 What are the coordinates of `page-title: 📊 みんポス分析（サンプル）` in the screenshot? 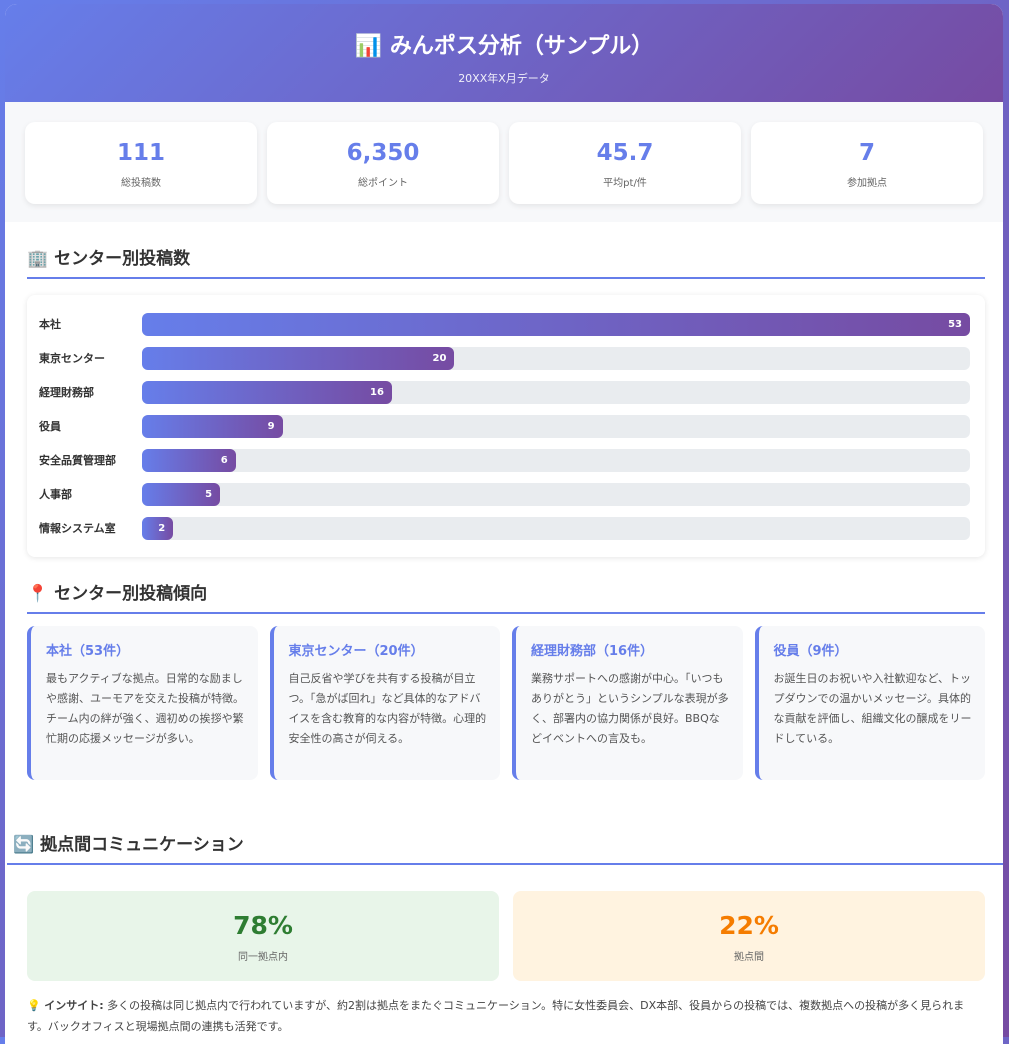 It's located at (504, 44).